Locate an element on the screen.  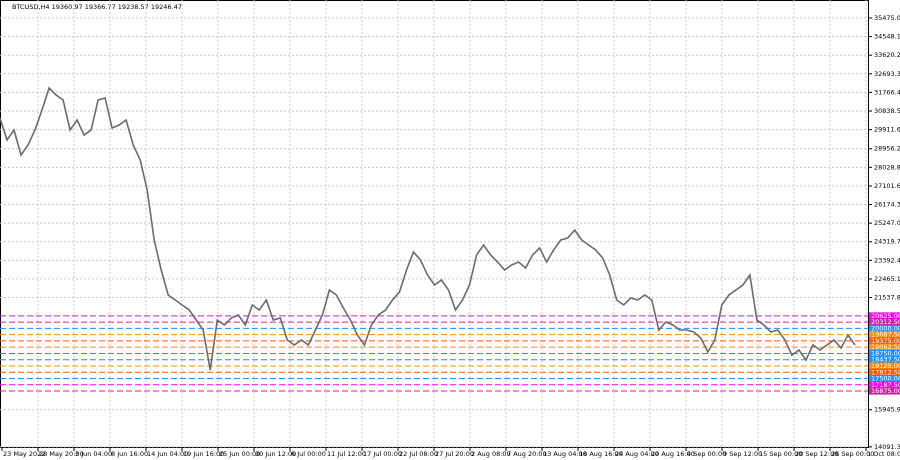
x-tick-label: 7 Aug 20:00 is located at coordinates (527, 454).